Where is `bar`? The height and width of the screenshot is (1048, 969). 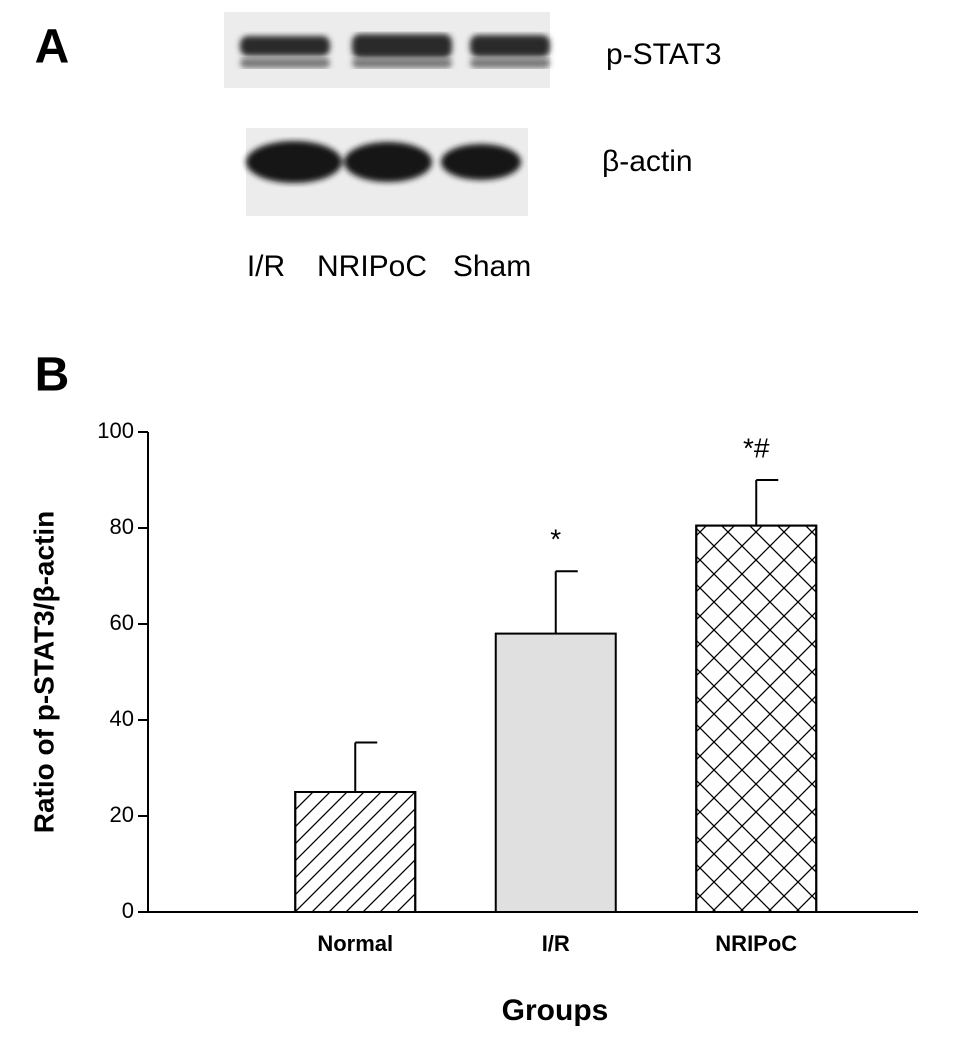 bar is located at coordinates (555, 772).